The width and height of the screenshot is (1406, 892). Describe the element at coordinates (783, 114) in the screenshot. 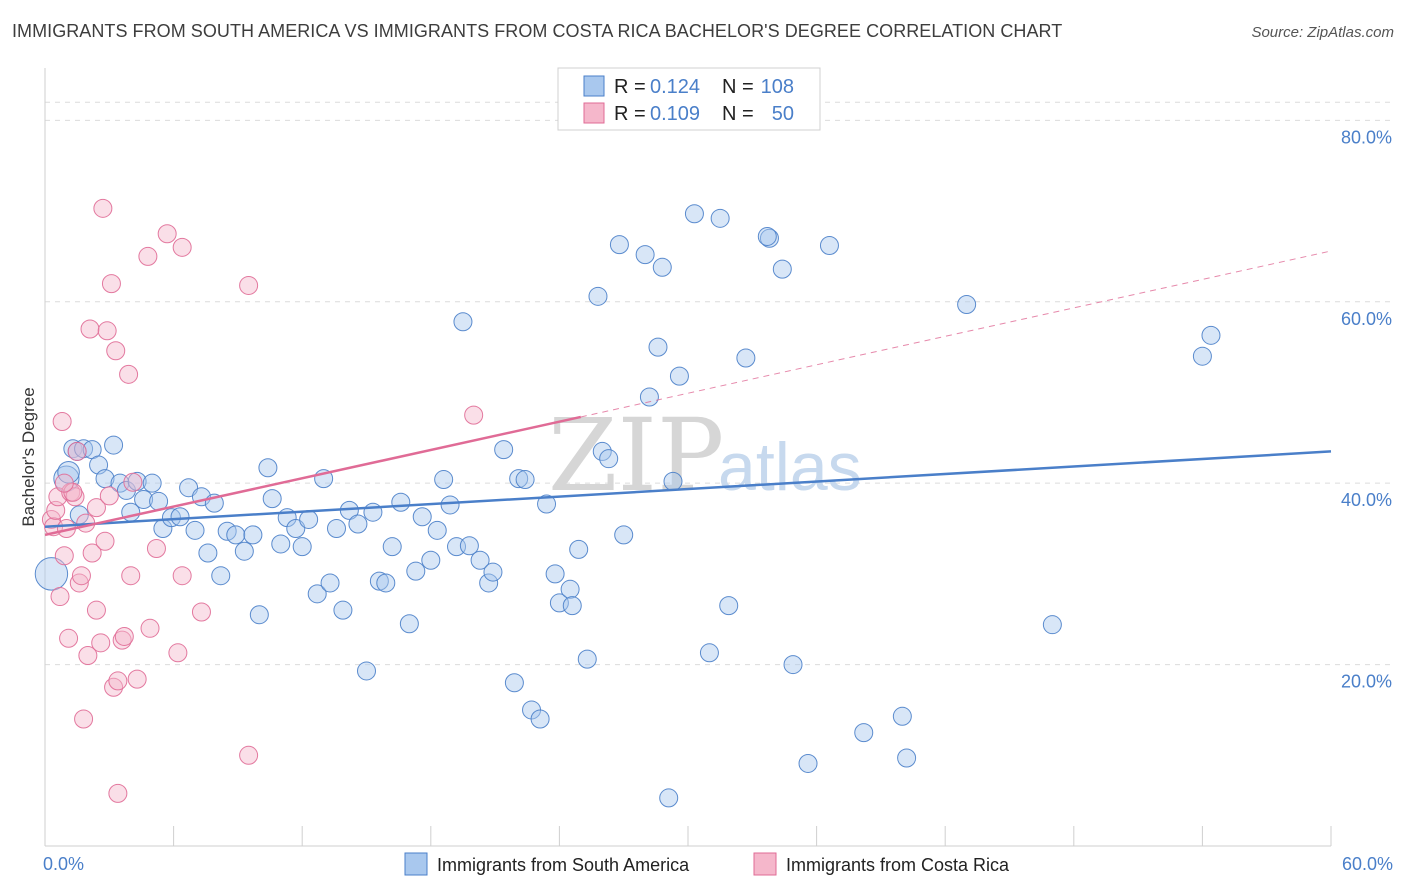

I see `legend-n-value-2: 50` at that location.